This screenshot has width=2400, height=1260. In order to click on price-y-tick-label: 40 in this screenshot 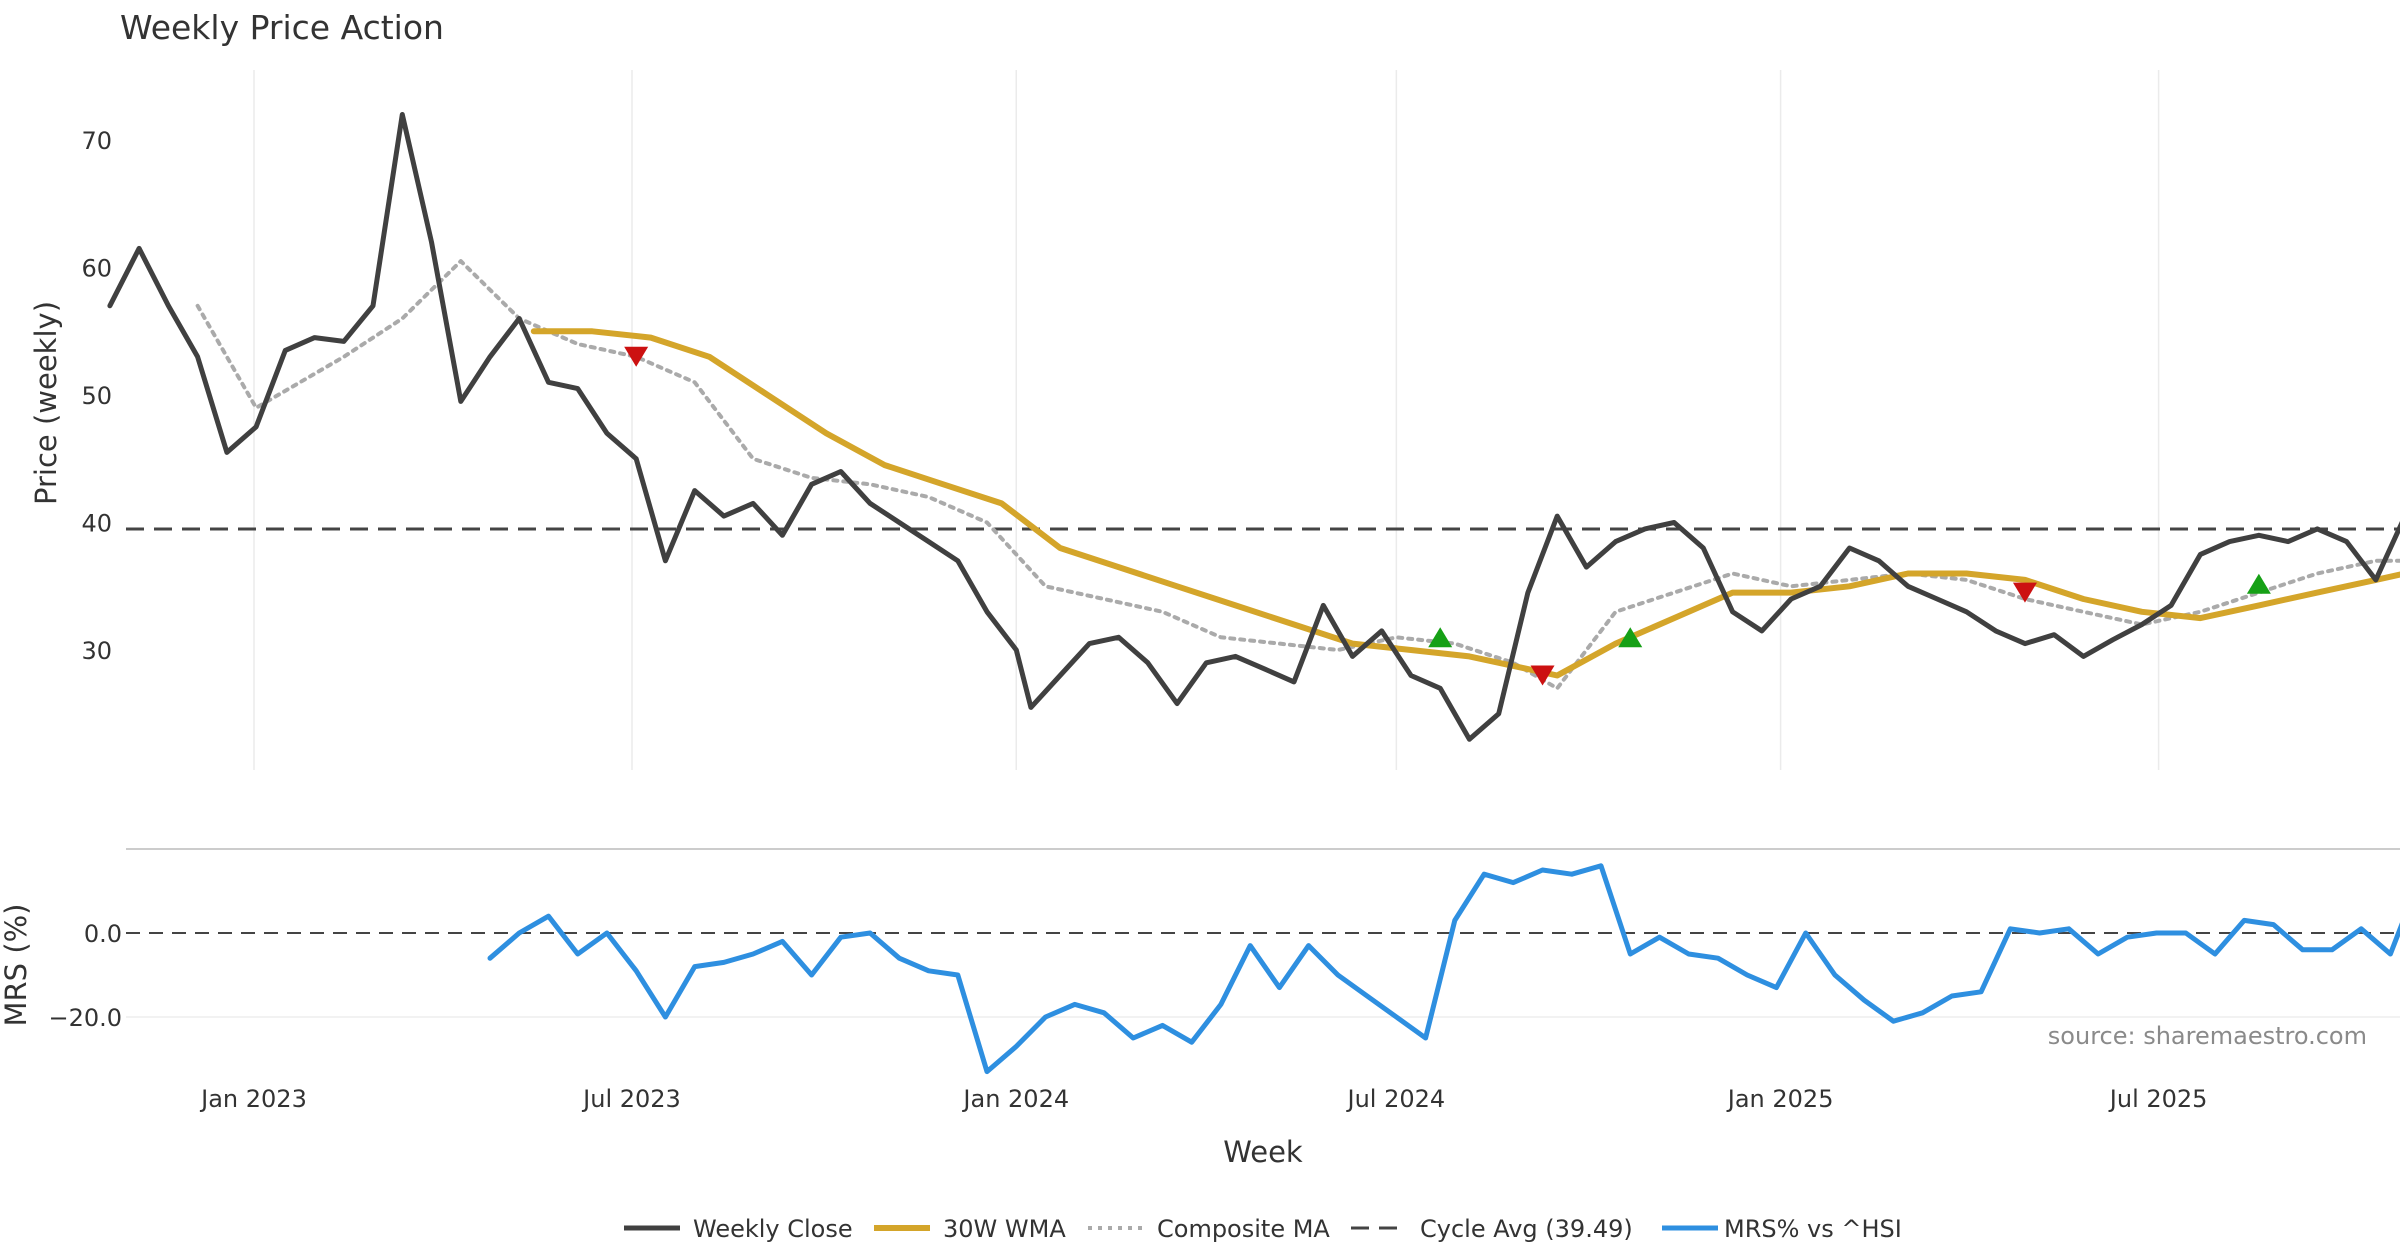, I will do `click(96, 524)`.